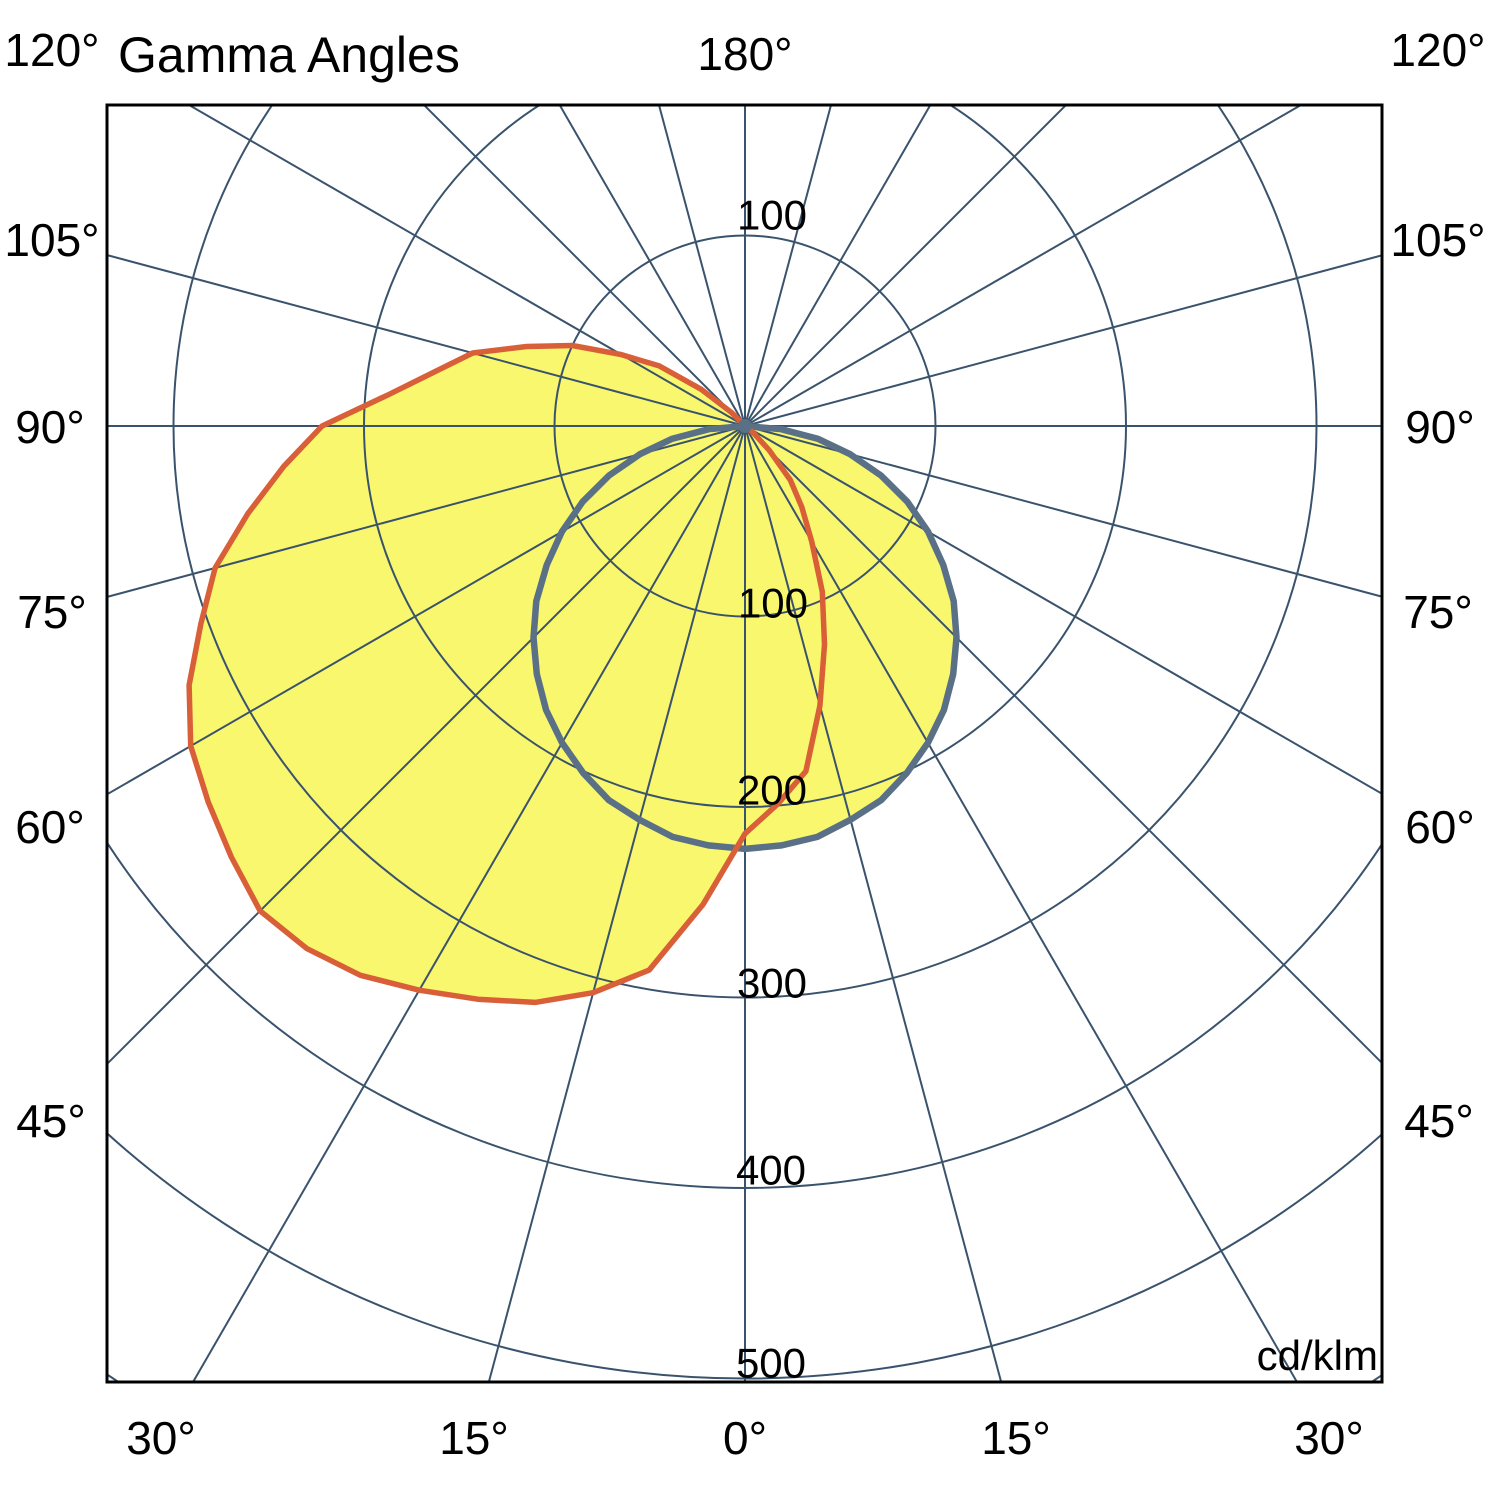 The width and height of the screenshot is (1490, 1490). Describe the element at coordinates (772, 215) in the screenshot. I see `radial-value-label-0: 100` at that location.